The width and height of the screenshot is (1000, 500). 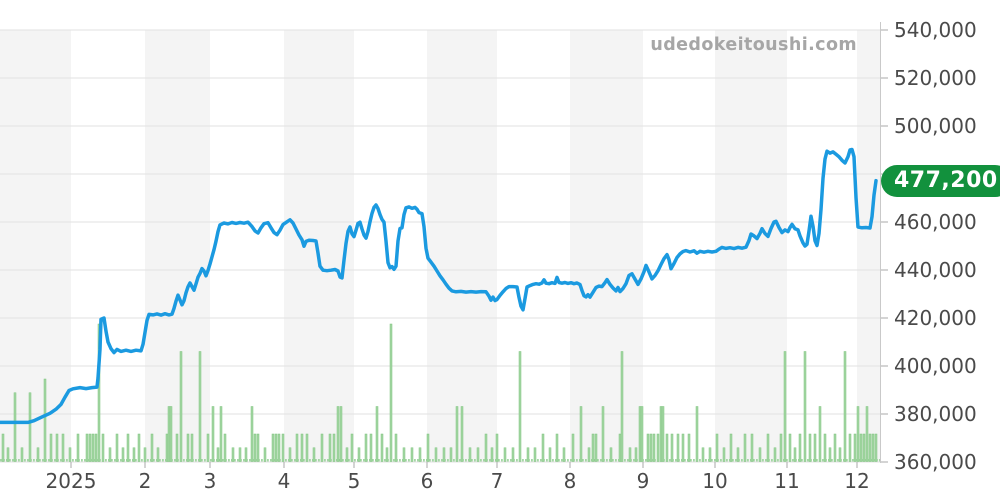 What do you see at coordinates (427, 481) in the screenshot?
I see `x-axis-label: 6` at bounding box center [427, 481].